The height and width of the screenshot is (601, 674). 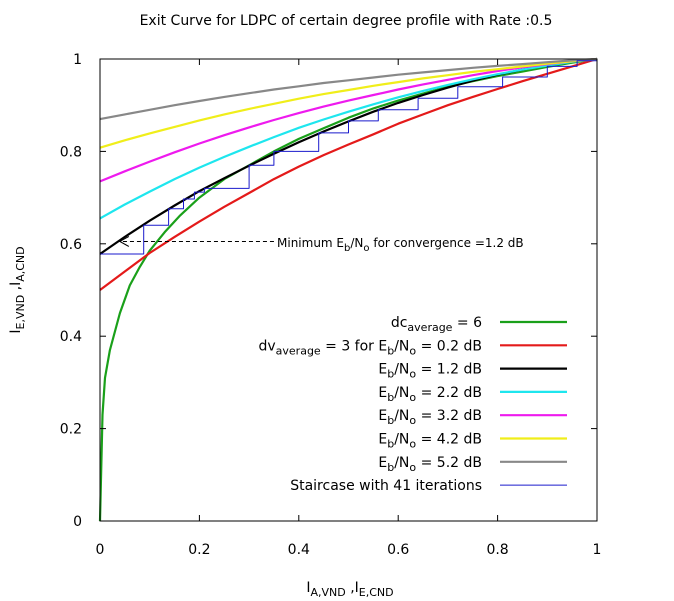 I want to click on y-tick-label-4: 0.8, so click(x=71, y=152).